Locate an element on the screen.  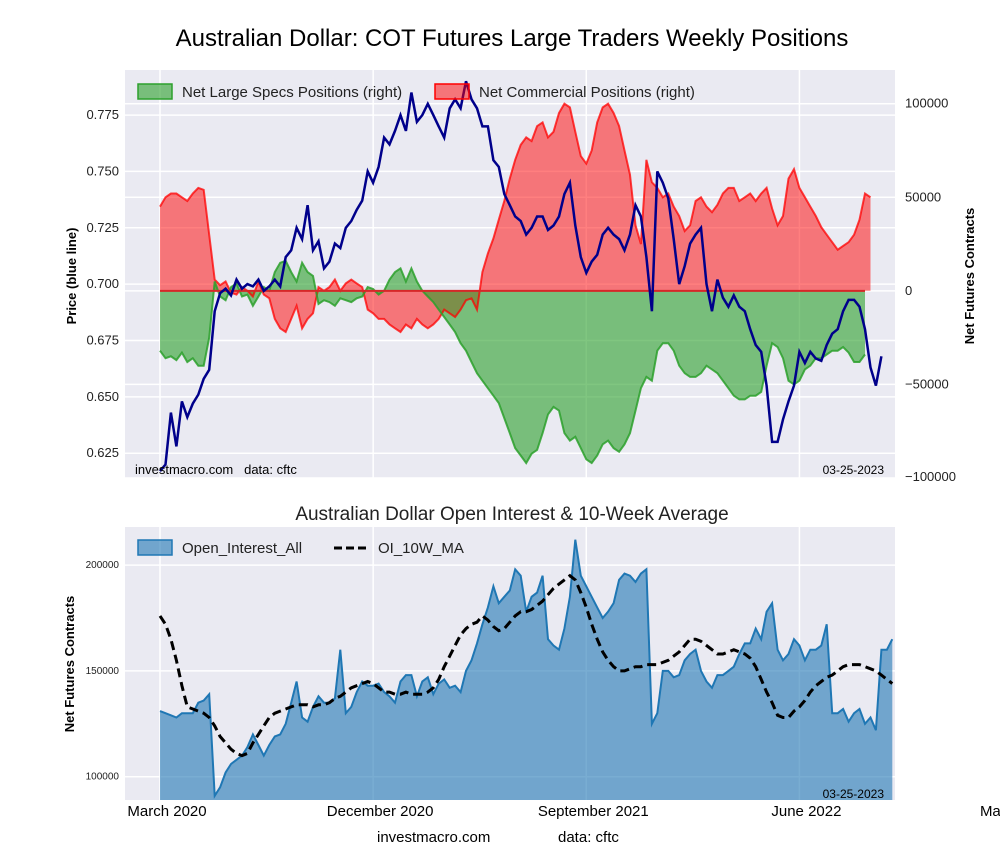
open-interest-y-ticks: 100000 150000 200000 is located at coordinates (103, 671).